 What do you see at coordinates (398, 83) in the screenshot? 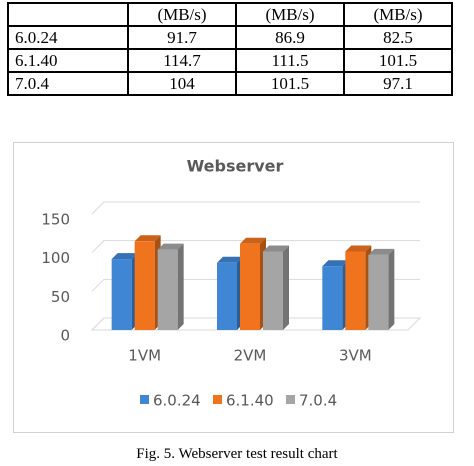
I see `cell: 97.1` at bounding box center [398, 83].